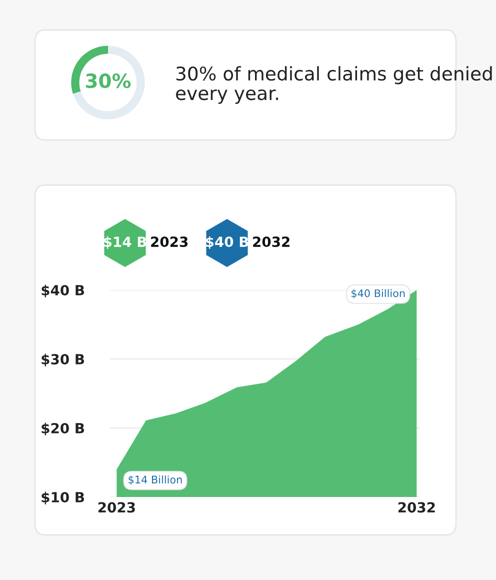  What do you see at coordinates (334, 85) in the screenshot?
I see `text: 30% of medical claims get denied every year.` at bounding box center [334, 85].